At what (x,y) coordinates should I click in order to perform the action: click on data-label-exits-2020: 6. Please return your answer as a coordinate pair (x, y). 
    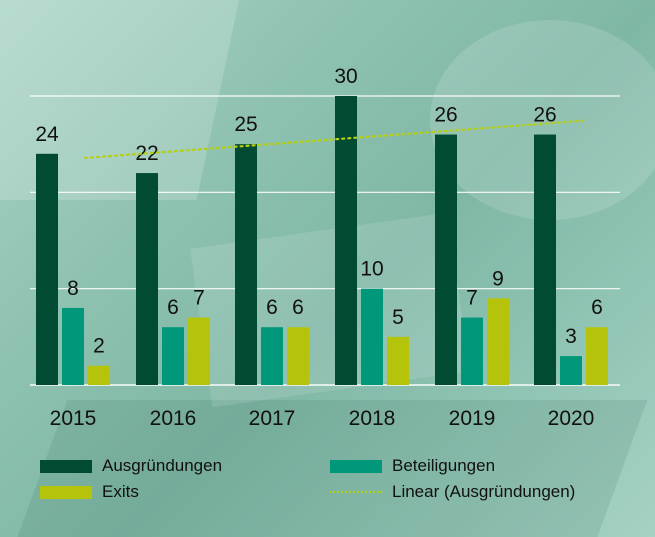
    Looking at the image, I should click on (597, 307).